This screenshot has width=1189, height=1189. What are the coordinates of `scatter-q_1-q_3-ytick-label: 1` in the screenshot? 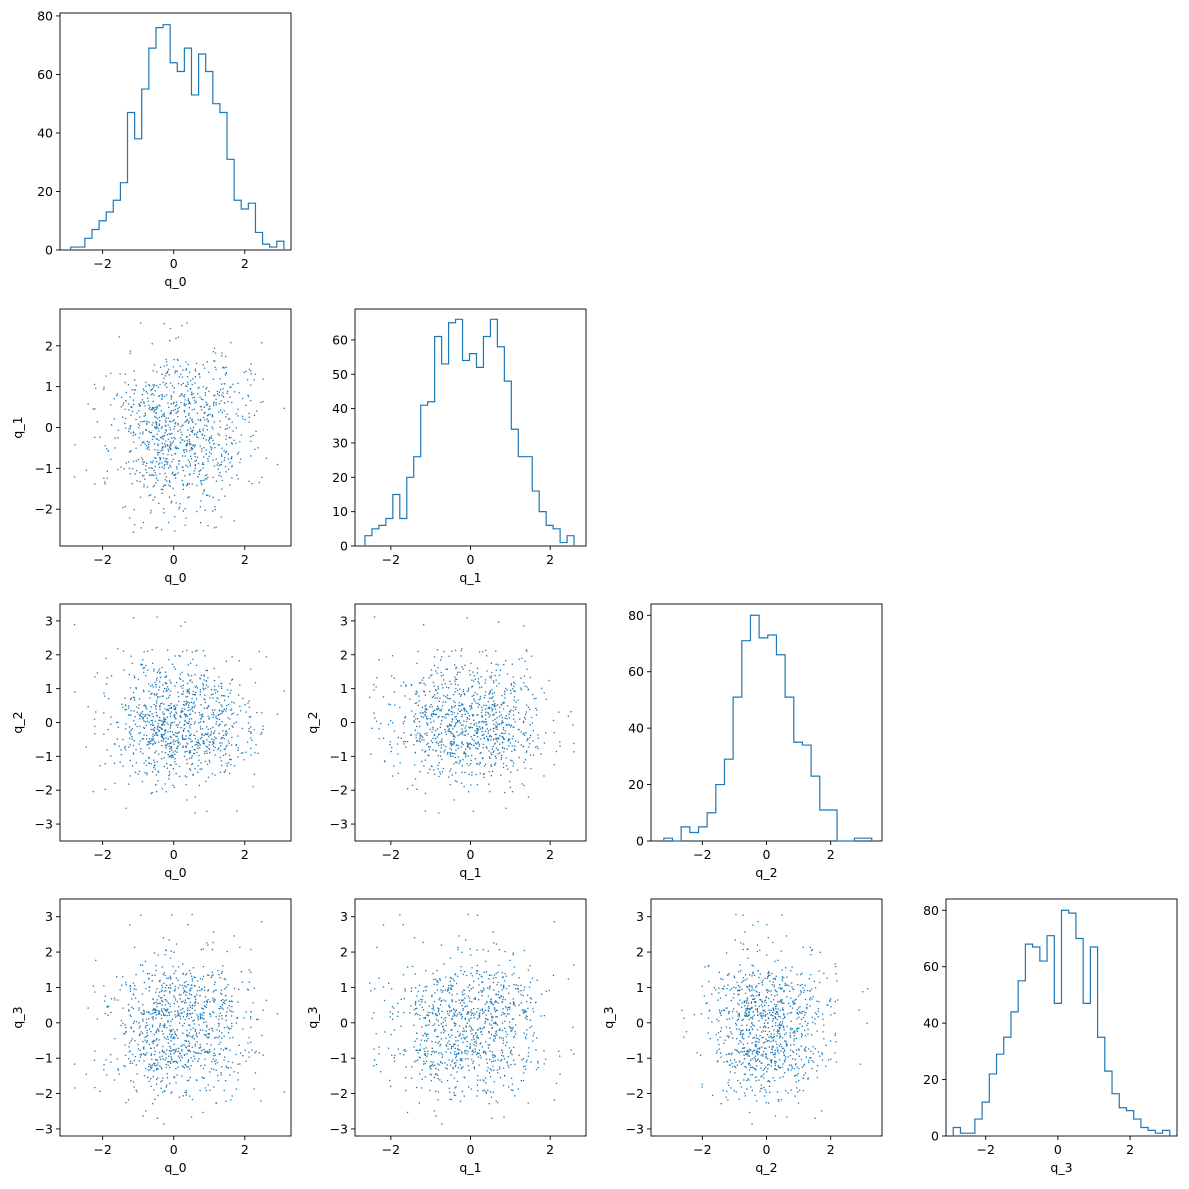 It's located at (344, 987).